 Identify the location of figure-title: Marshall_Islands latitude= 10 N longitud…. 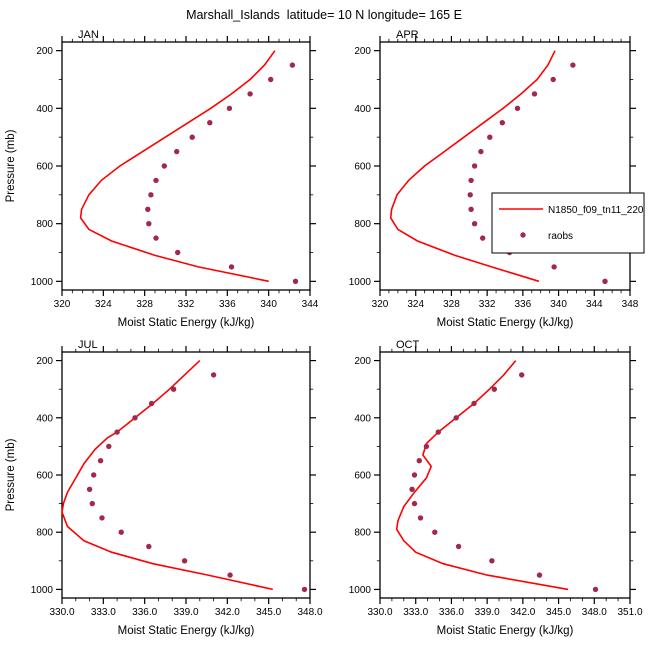
(324, 15).